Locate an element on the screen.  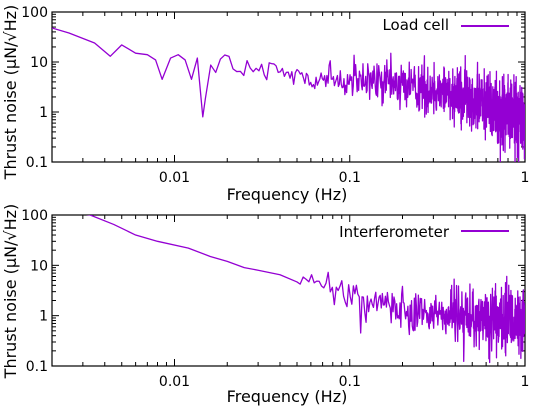
legend-label: Interferometer is located at coordinates (394, 232).